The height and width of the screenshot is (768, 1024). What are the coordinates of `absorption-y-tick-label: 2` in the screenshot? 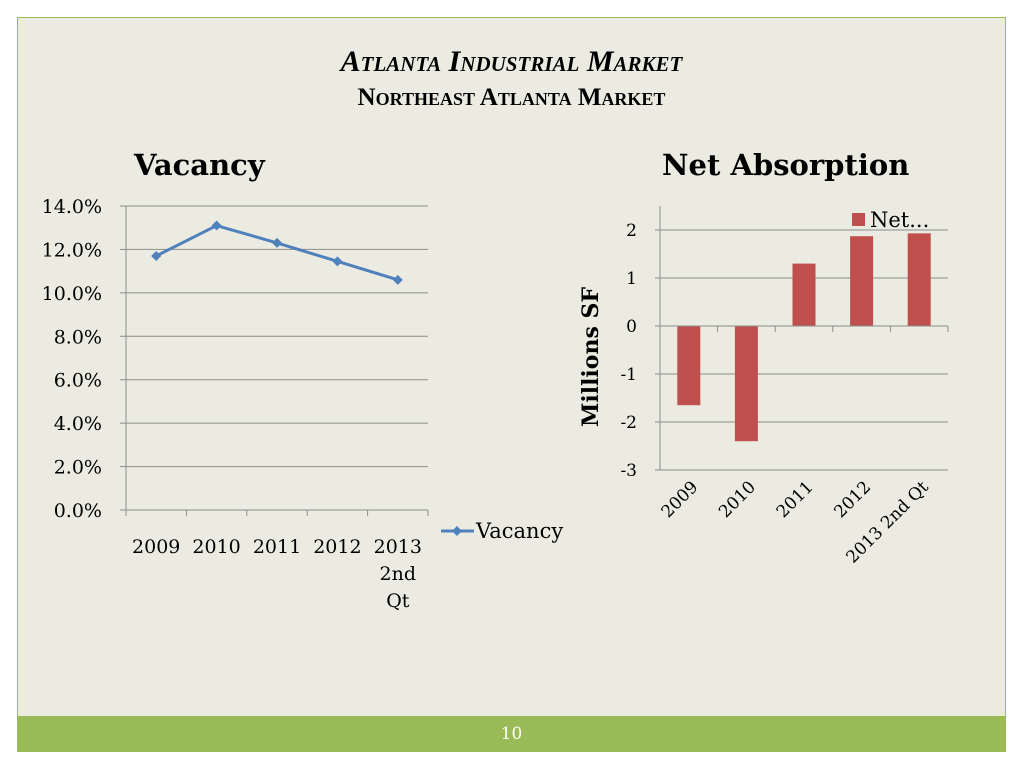 It's located at (631, 231).